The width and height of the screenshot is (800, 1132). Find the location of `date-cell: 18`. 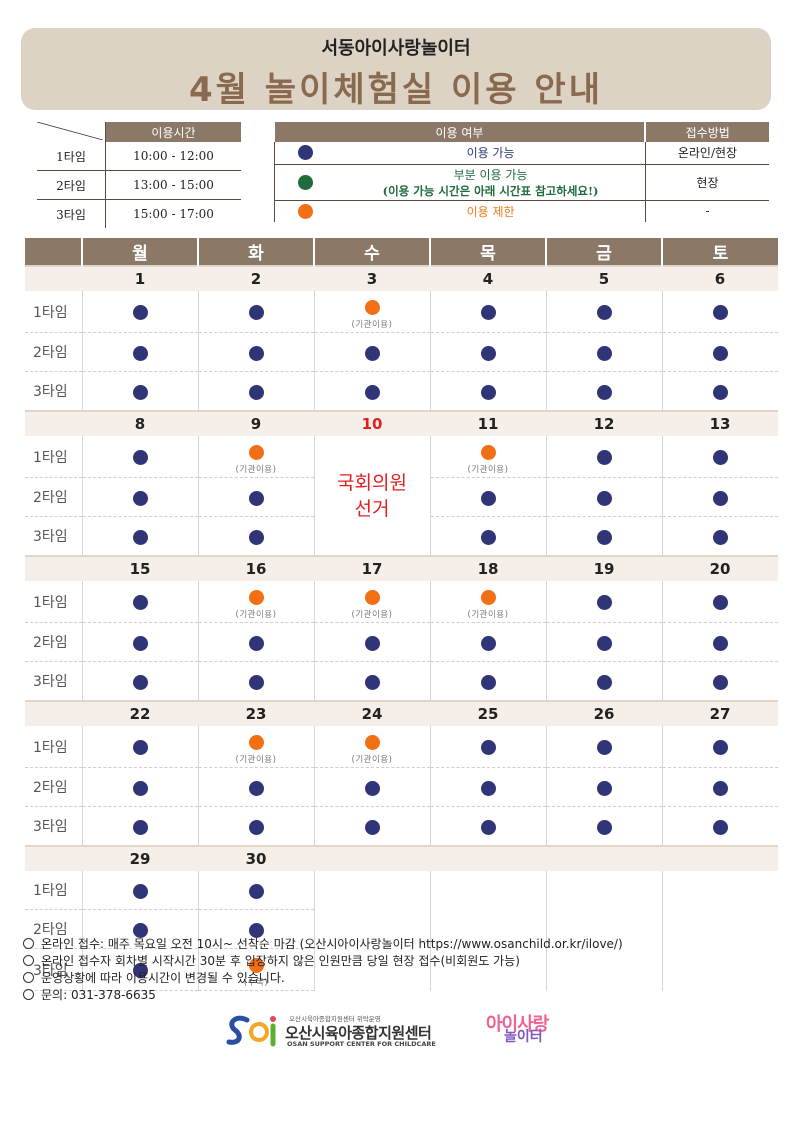

date-cell: 18 is located at coordinates (488, 568).